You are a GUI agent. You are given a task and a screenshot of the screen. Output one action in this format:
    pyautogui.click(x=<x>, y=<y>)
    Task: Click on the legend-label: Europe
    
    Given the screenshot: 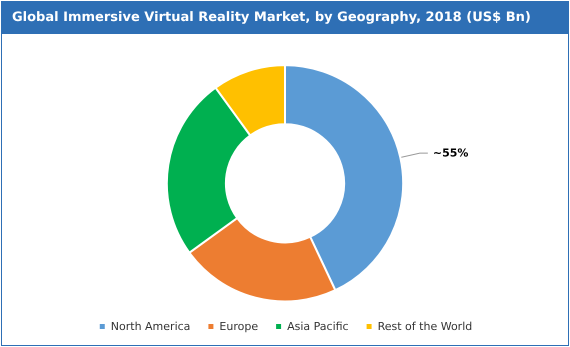 What is the action you would take?
    pyautogui.click(x=238, y=326)
    